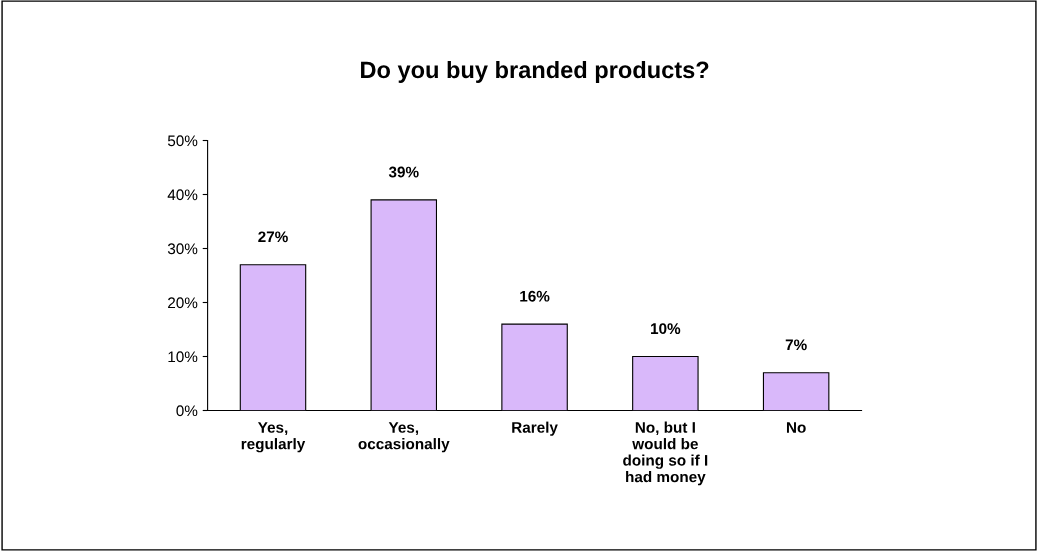 This screenshot has height=551, width=1038. What do you see at coordinates (183, 303) in the screenshot?
I see `y-tick-label: 20%` at bounding box center [183, 303].